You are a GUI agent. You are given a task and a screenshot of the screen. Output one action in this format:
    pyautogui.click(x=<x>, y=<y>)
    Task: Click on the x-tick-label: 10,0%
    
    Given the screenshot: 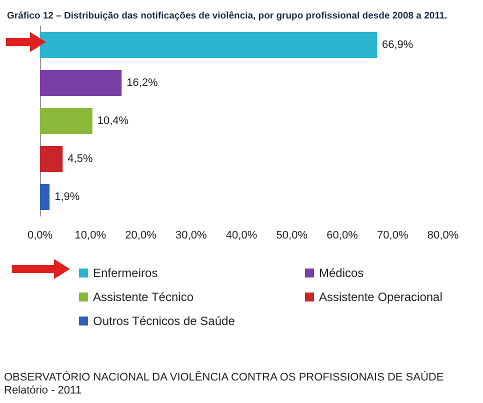 What is the action you would take?
    pyautogui.click(x=90, y=236)
    